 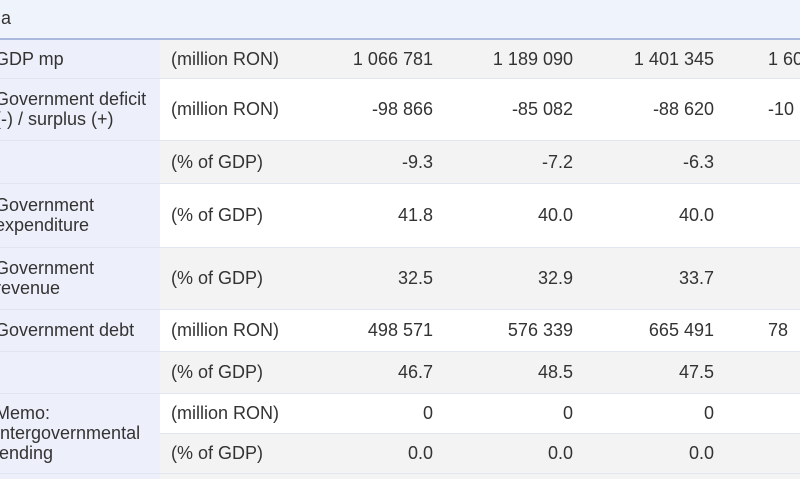 What do you see at coordinates (400, 20) in the screenshot?
I see `table-header-row: Romania` at bounding box center [400, 20].